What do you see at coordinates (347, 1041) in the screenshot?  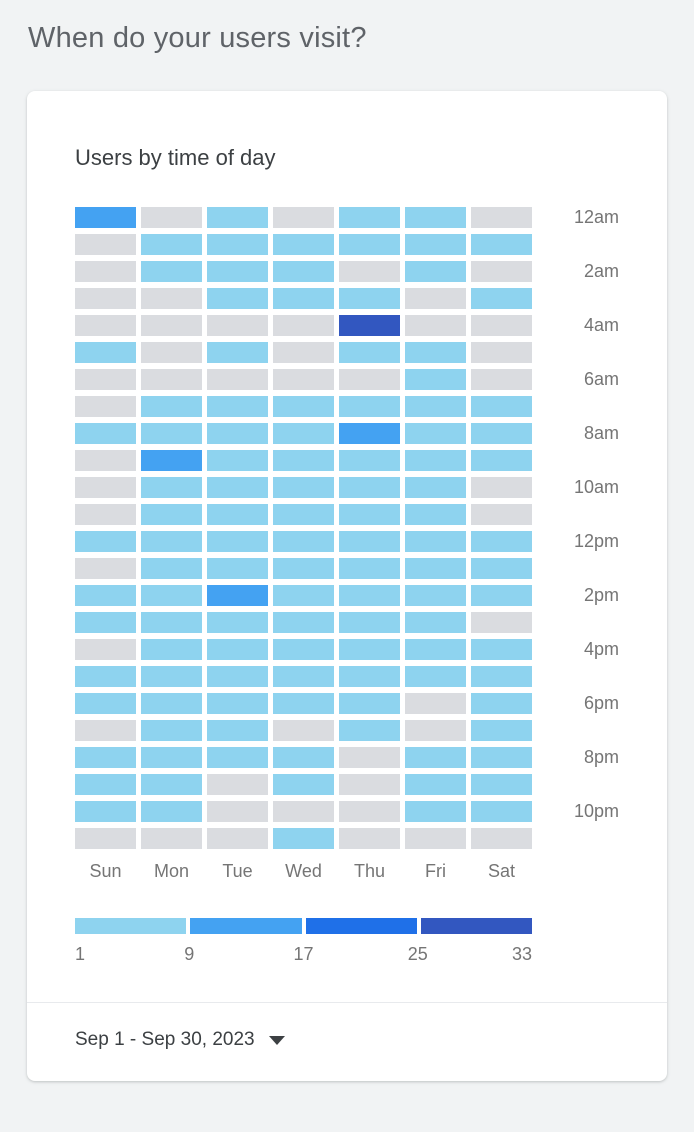 I see `date-range-selector: Sep 1 - Sep 30, 2023` at bounding box center [347, 1041].